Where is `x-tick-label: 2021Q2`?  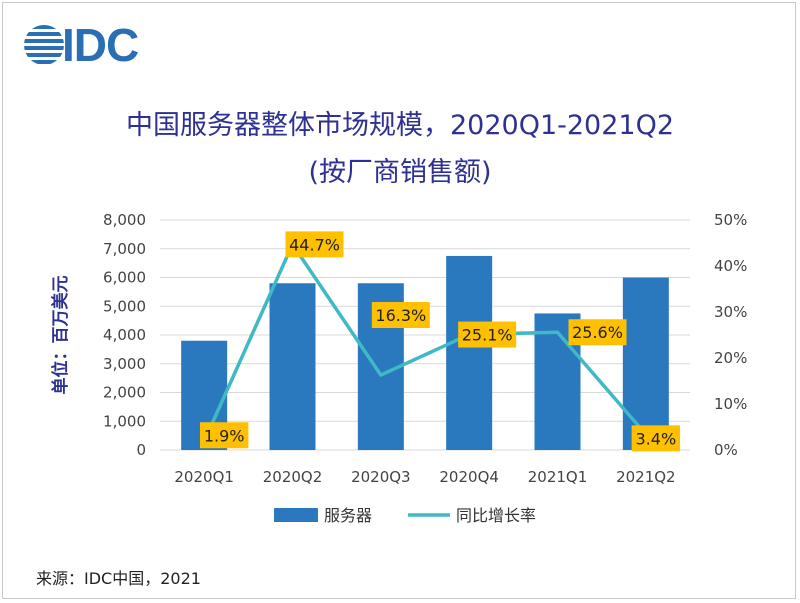
x-tick-label: 2021Q2 is located at coordinates (646, 477).